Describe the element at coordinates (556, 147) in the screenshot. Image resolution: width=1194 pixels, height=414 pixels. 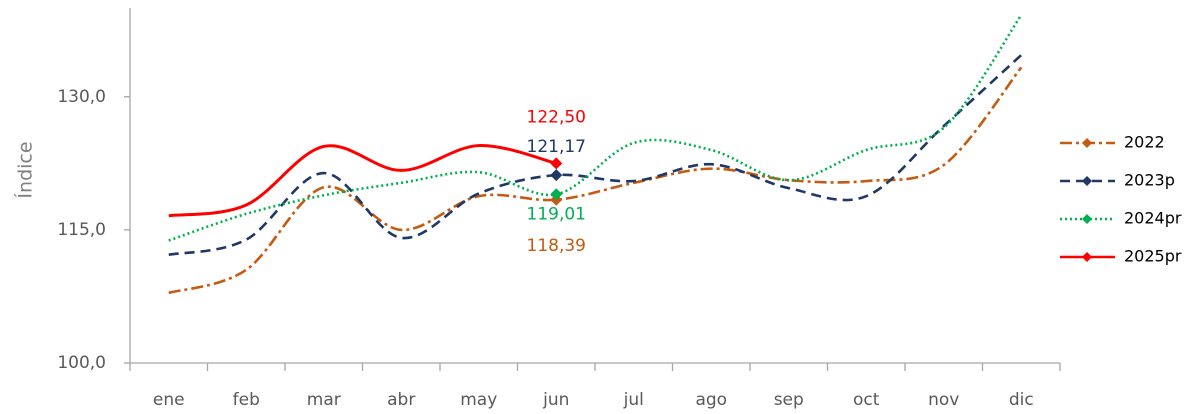
I see `data-label: 121,17` at that location.